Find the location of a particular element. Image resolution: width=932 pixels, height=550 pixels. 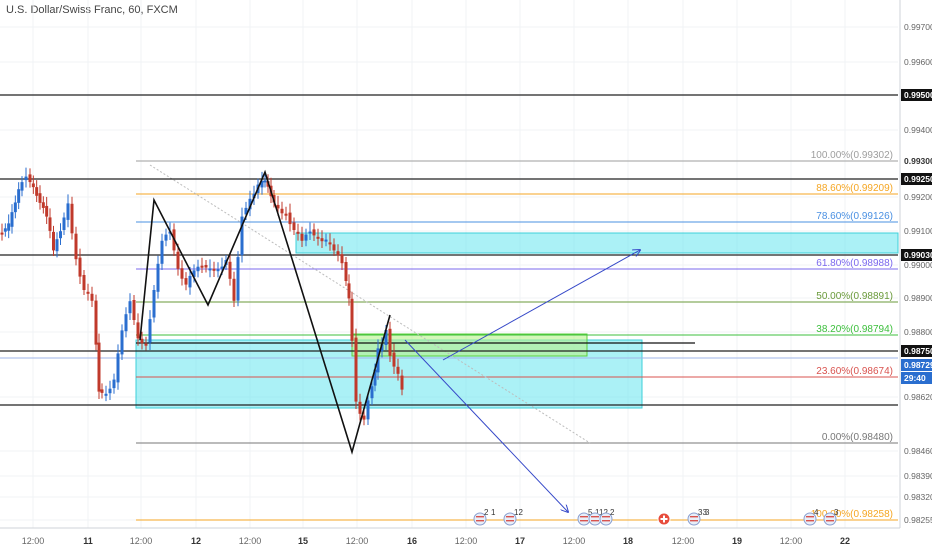

economic-event: 12 is located at coordinates (598, 517).